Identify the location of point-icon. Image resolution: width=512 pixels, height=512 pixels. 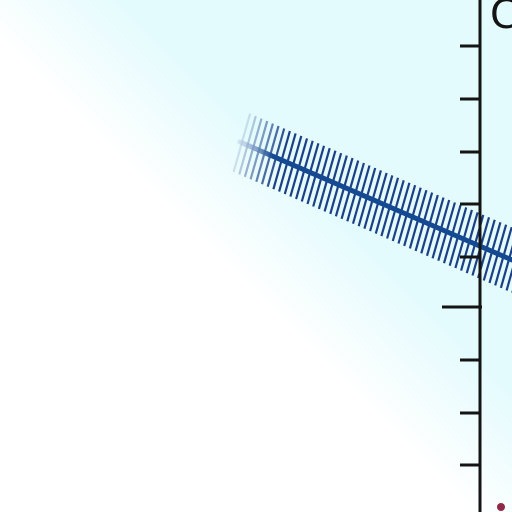
(501, 507).